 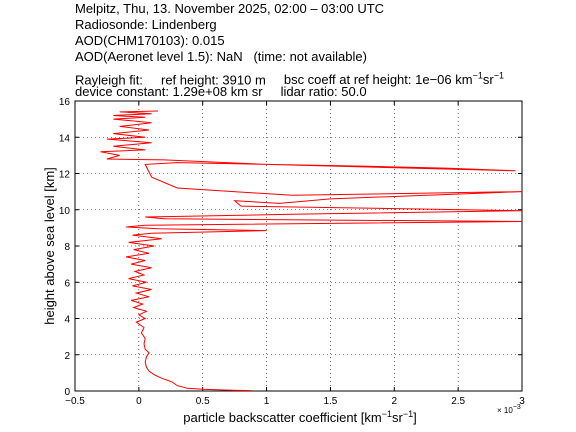 What do you see at coordinates (509, 409) in the screenshot?
I see `x-axis-multiplier: × 10⁻³` at bounding box center [509, 409].